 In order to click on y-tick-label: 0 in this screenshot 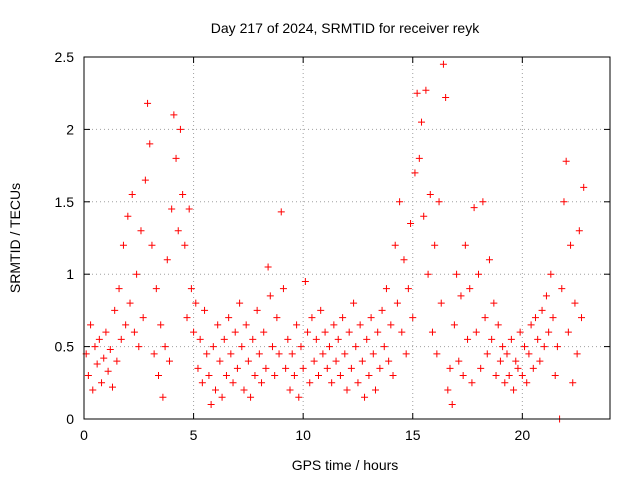, I will do `click(70, 419)`.